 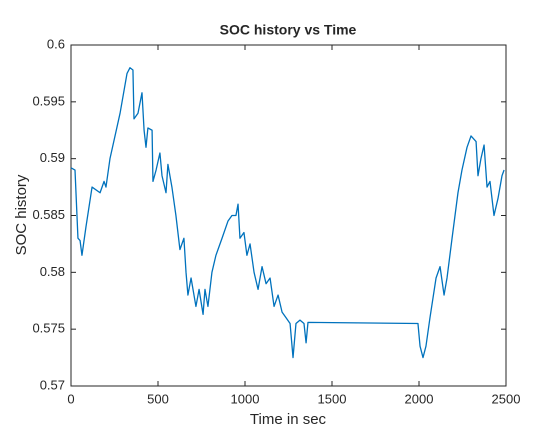 What do you see at coordinates (332, 398) in the screenshot?
I see `x-tick-label: 1500` at bounding box center [332, 398].